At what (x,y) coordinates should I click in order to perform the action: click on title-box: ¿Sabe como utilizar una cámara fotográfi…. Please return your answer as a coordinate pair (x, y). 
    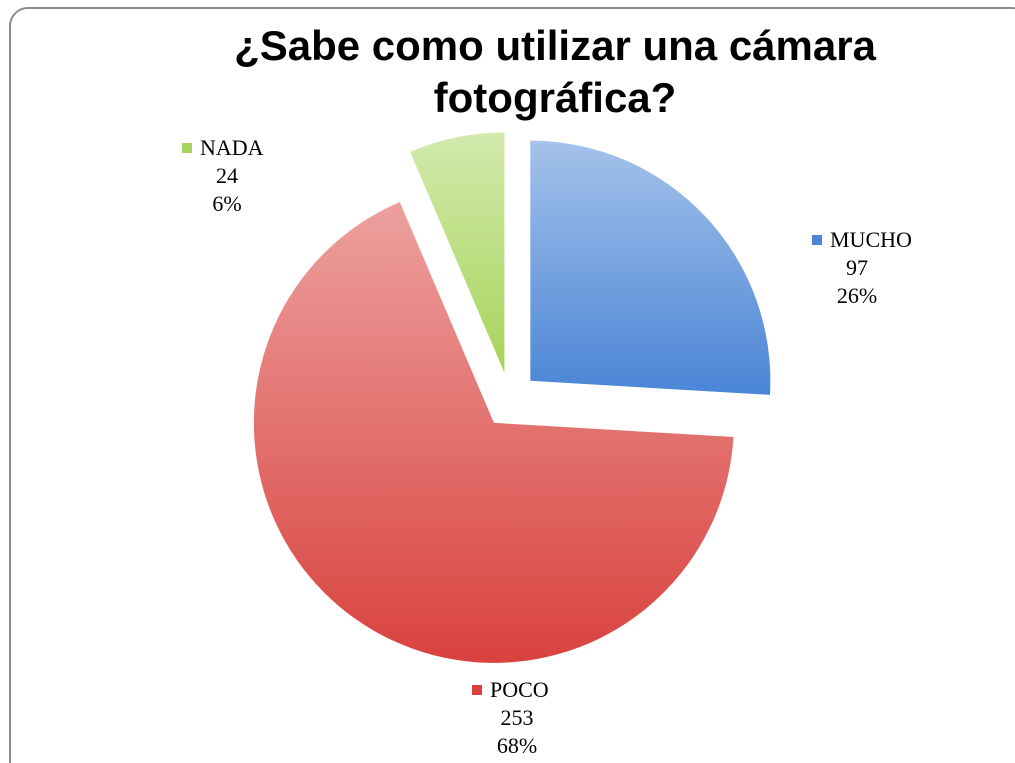
    Looking at the image, I should click on (555, 71).